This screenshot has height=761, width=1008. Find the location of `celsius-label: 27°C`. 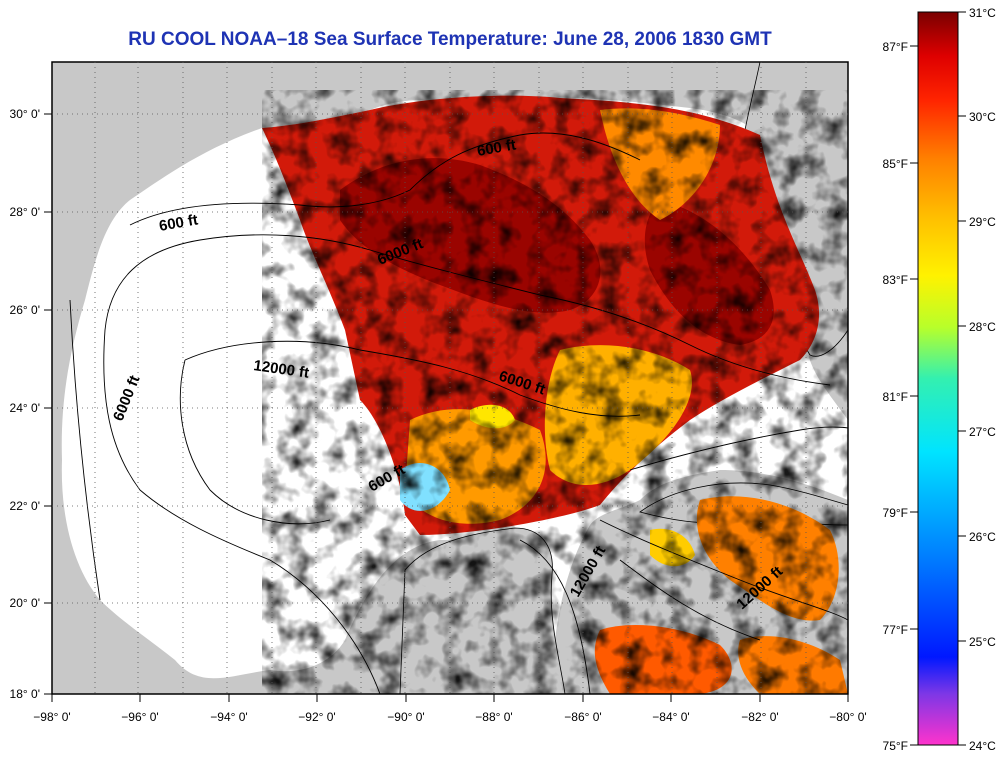

celsius-label: 27°C is located at coordinates (982, 432).